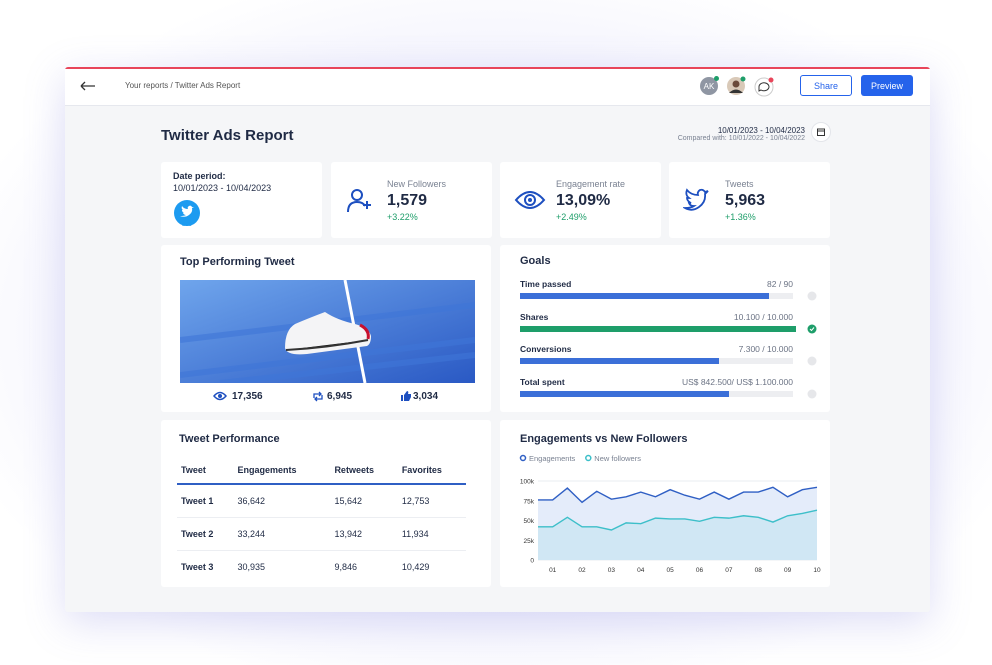 This screenshot has width=992, height=665. Describe the element at coordinates (729, 570) in the screenshot. I see `x-tick-label: 07` at that location.